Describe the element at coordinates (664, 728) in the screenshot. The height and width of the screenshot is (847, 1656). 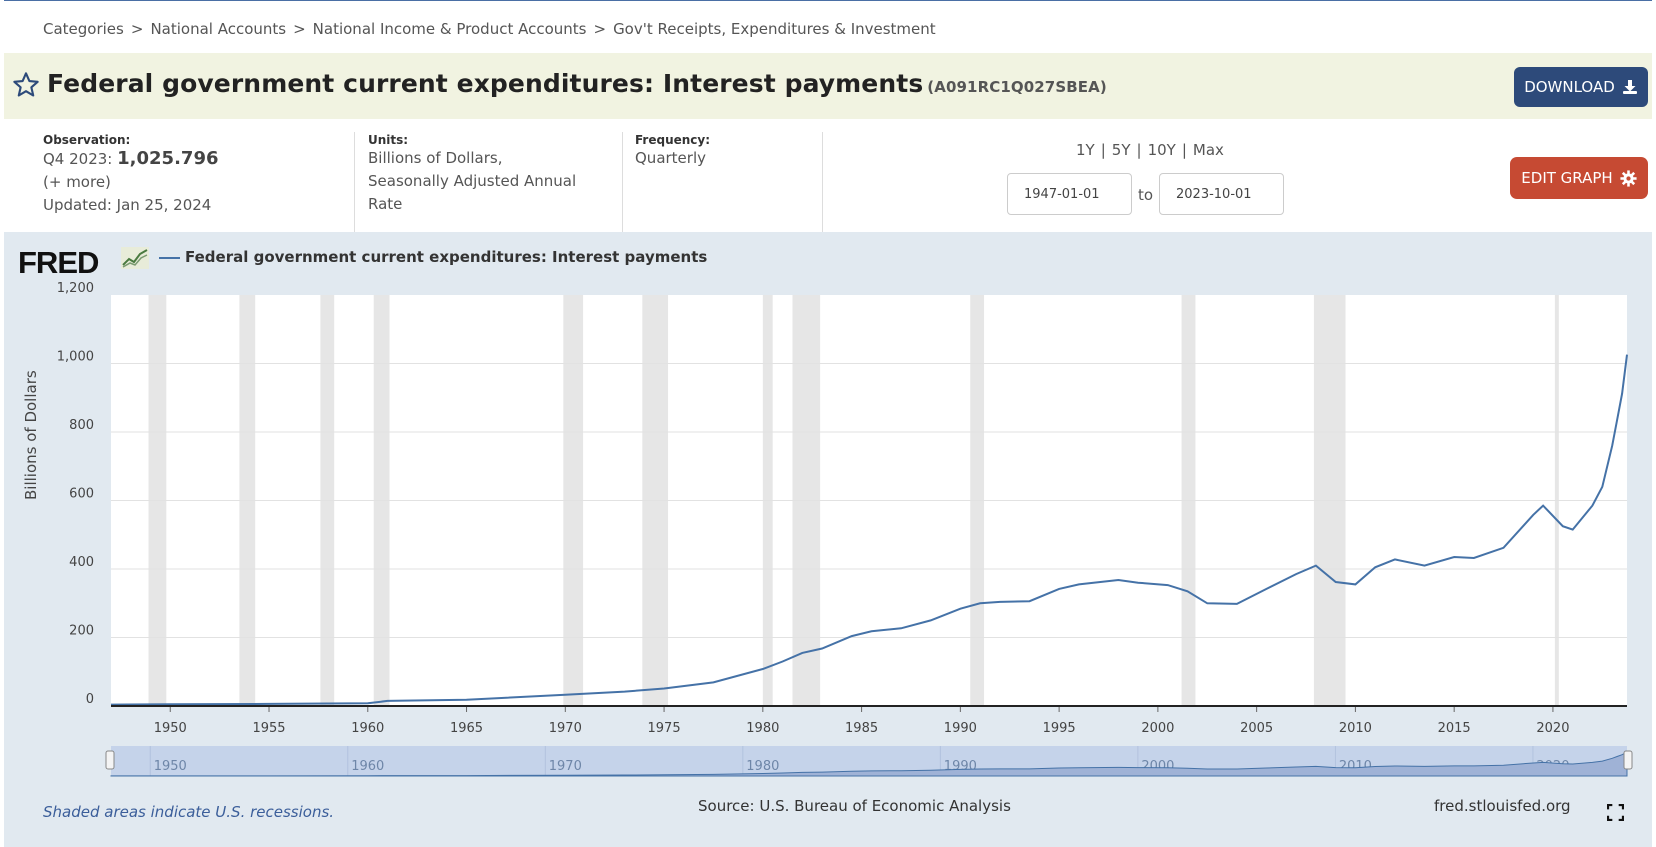
I see `x-tick-label: 1975` at that location.